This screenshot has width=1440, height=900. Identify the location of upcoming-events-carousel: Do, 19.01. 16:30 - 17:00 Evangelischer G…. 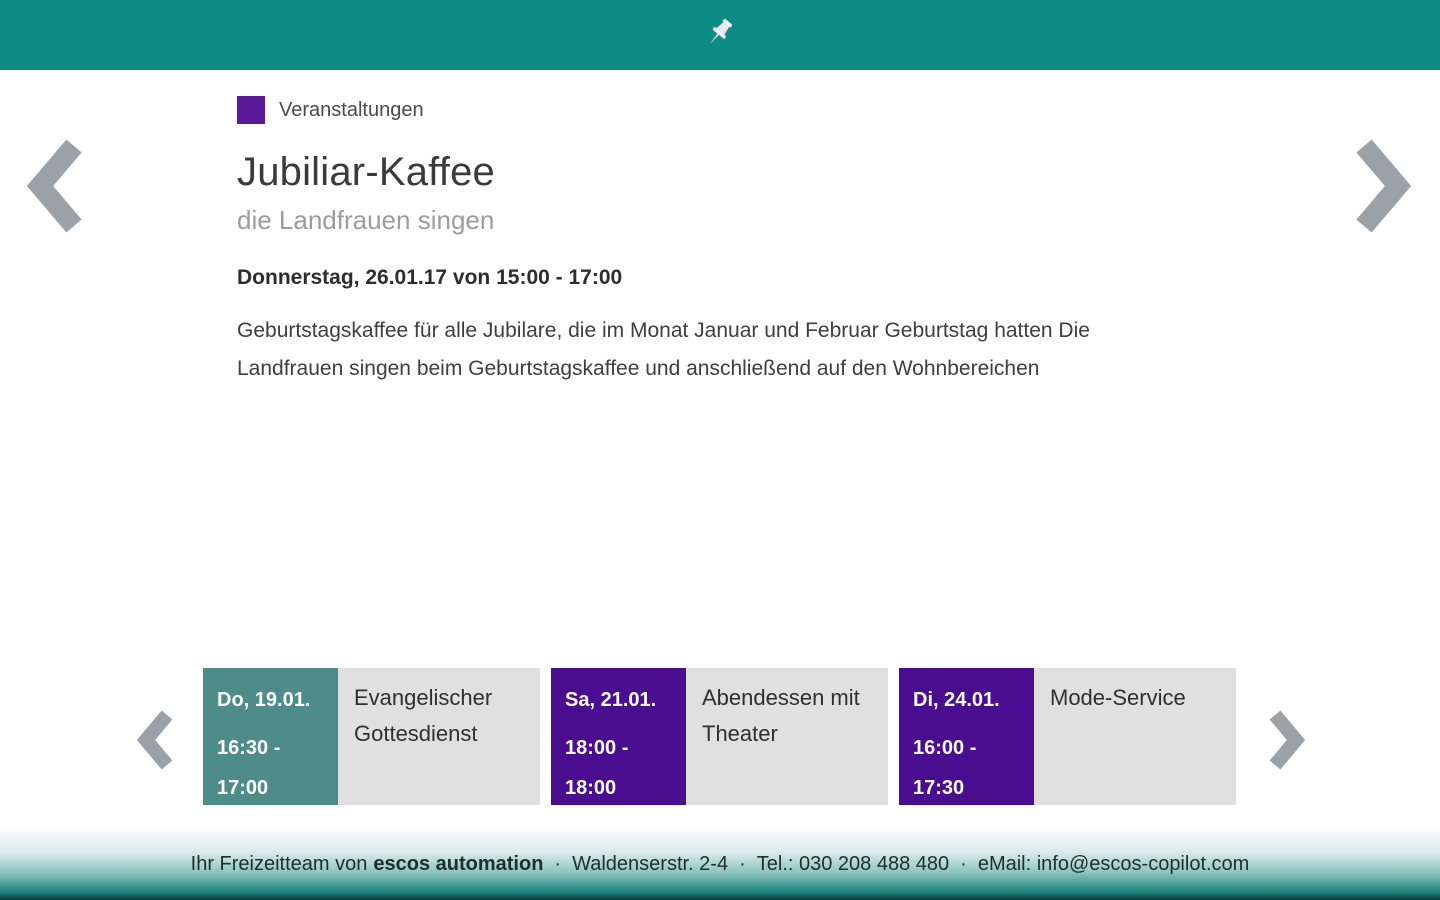
(719, 736).